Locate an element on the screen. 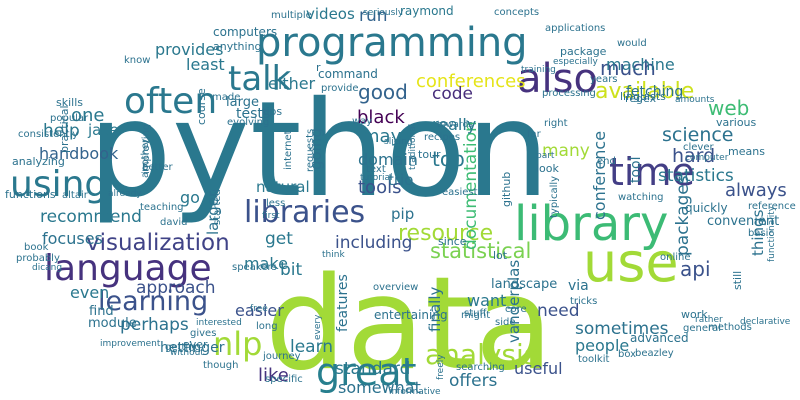 The height and width of the screenshot is (400, 800). word-evolving: evolving is located at coordinates (248, 122).